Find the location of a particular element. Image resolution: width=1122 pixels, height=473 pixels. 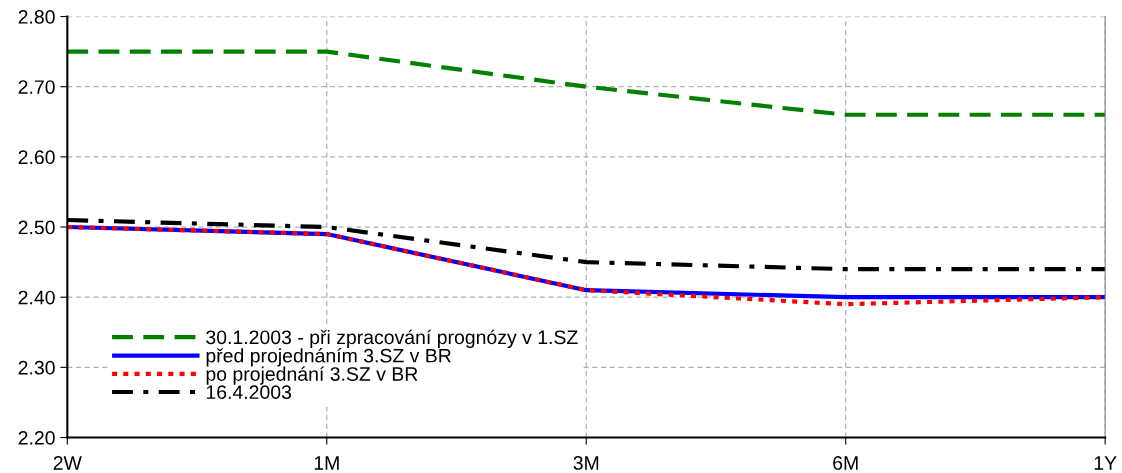

x-tick-label: 1M is located at coordinates (326, 463).